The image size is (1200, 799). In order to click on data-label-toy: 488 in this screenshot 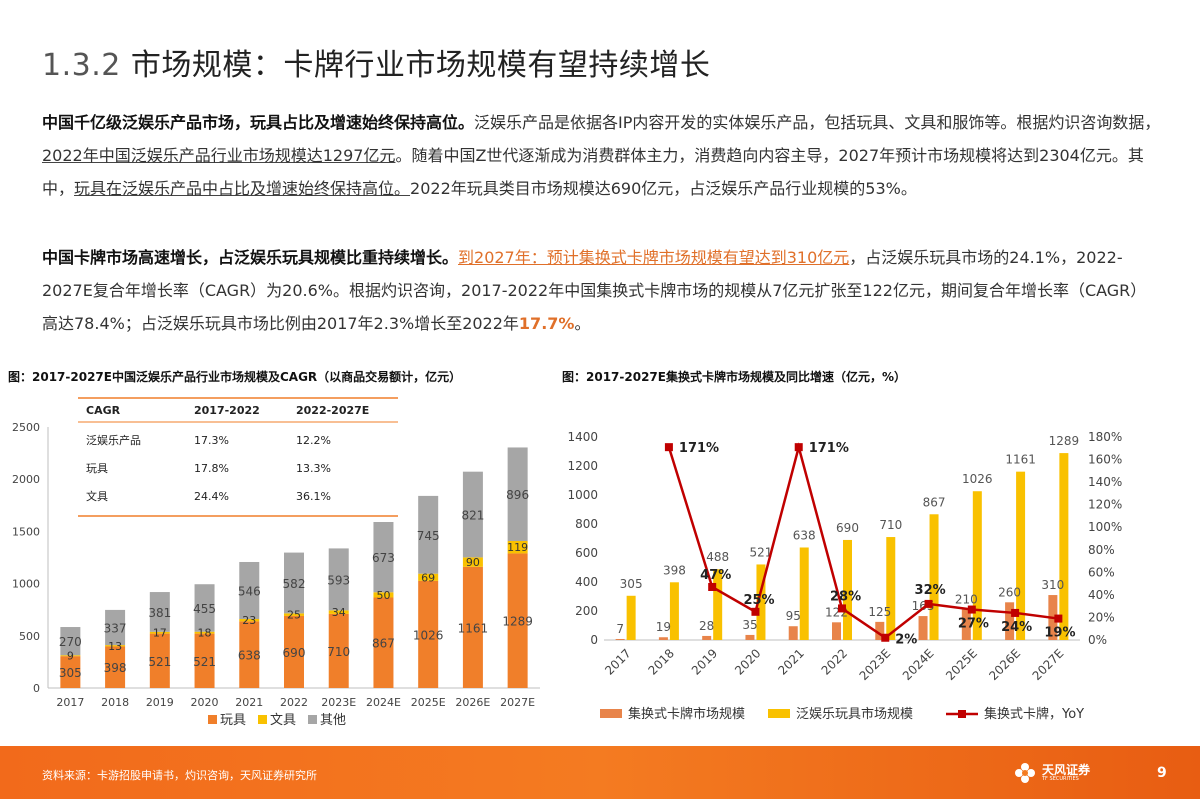, I will do `click(717, 557)`.